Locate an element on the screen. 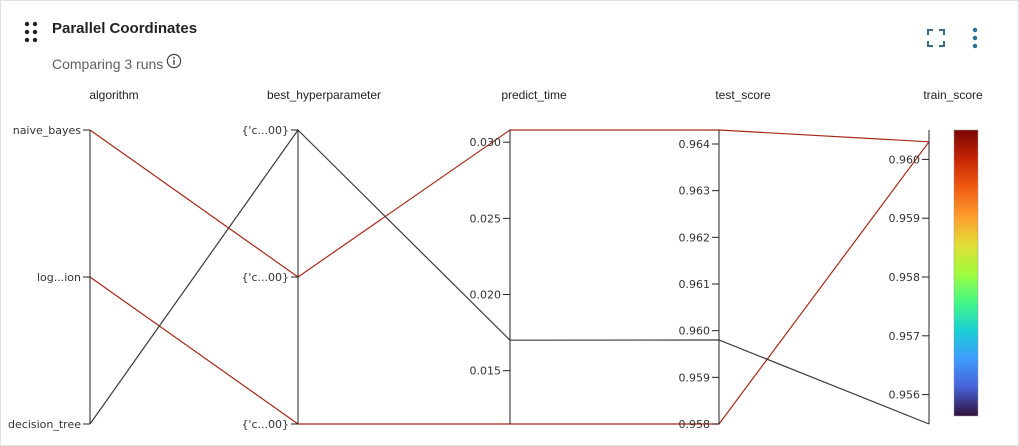 Image resolution: width=1019 pixels, height=446 pixels. tick-label: 0.015 is located at coordinates (486, 371).